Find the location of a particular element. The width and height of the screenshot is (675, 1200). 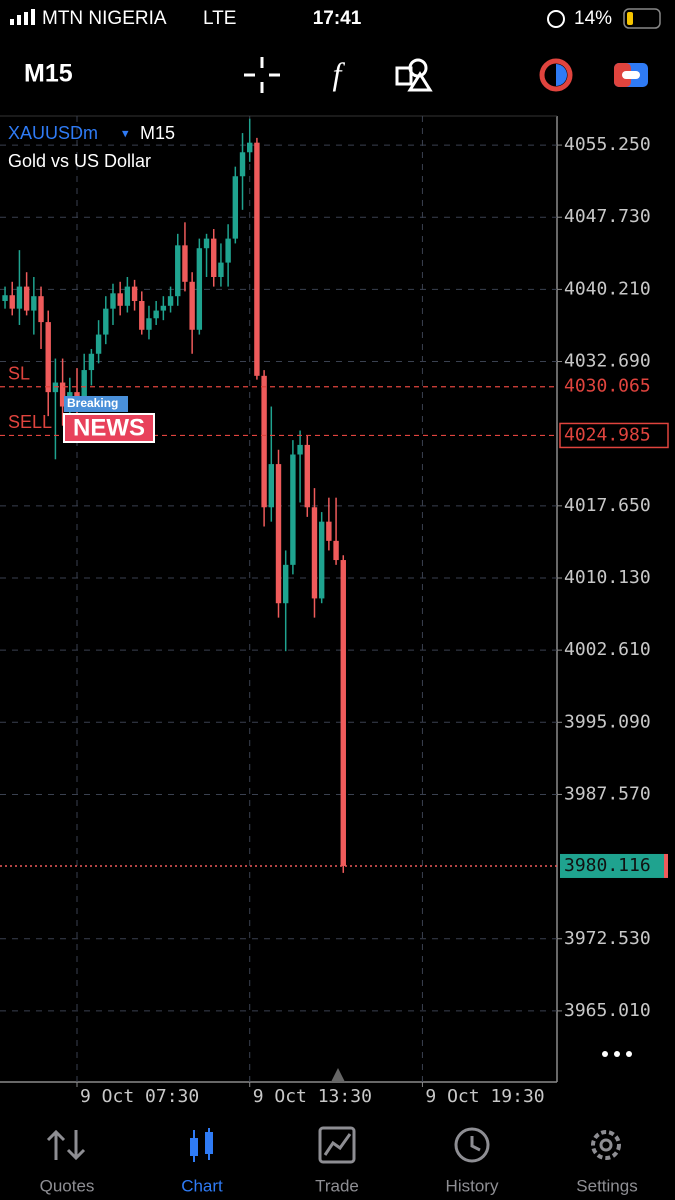

crosshair-icon is located at coordinates (262, 75).